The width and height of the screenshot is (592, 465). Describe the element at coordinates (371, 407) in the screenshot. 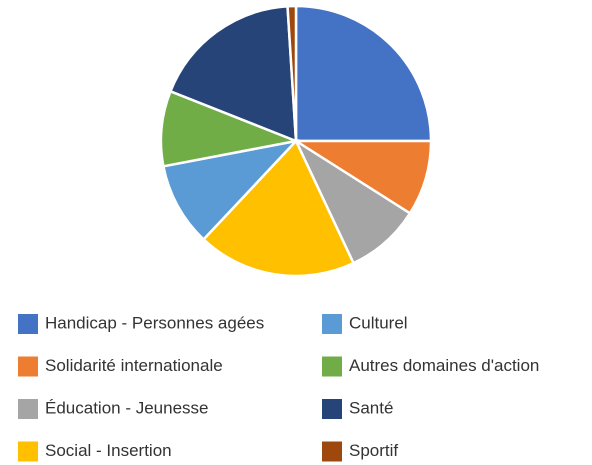

I see `legend-label: Santé` at that location.